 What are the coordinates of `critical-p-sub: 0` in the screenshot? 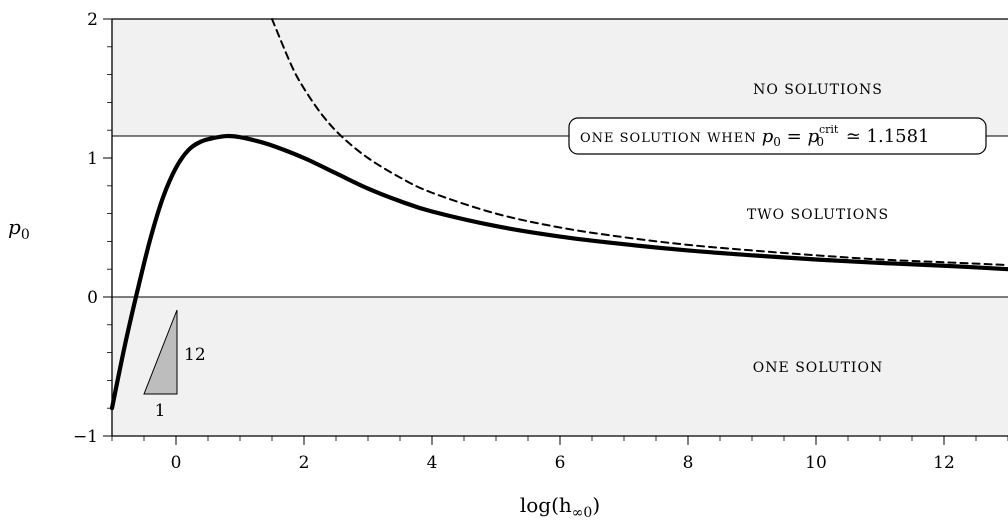 It's located at (777, 142).